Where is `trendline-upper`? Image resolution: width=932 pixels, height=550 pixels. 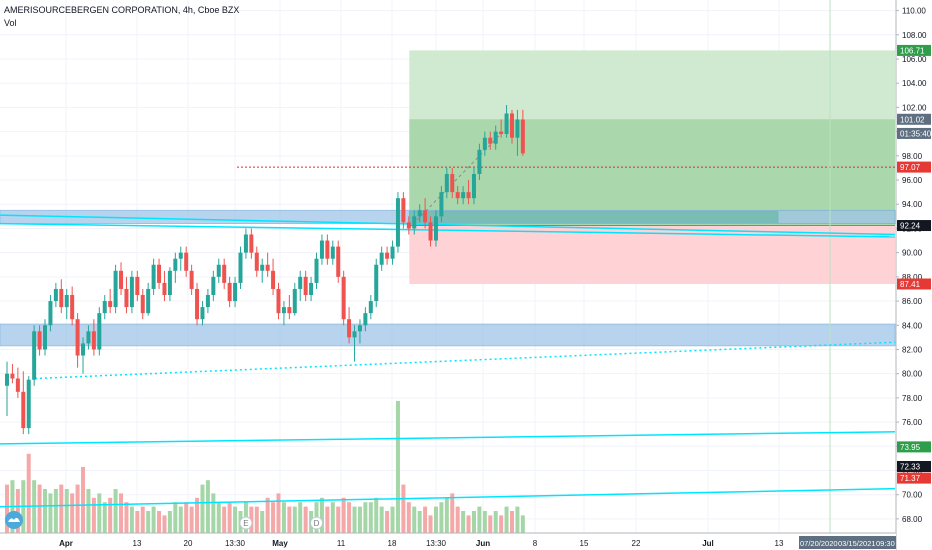
trendline-upper is located at coordinates (448, 225).